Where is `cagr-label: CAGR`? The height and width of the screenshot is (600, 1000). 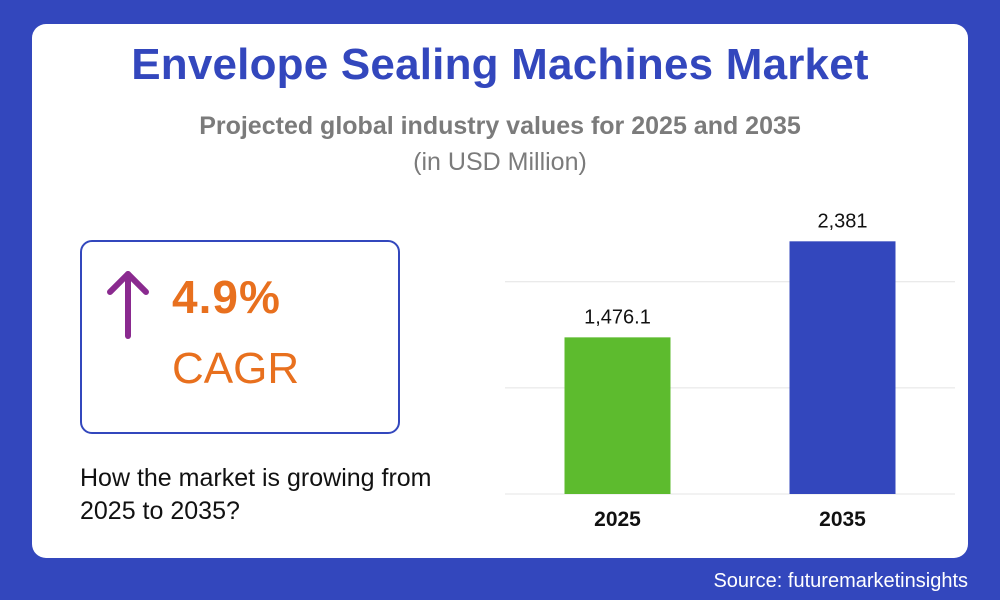 cagr-label: CAGR is located at coordinates (236, 368).